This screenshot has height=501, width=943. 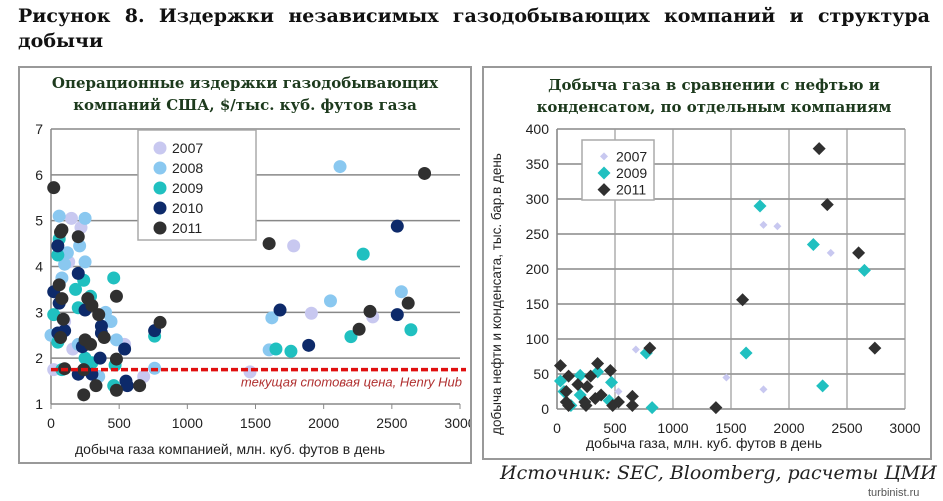 What do you see at coordinates (245, 105) in the screenshot?
I see `chart-title: компаний США, $/тыс. куб. футов газа` at bounding box center [245, 105].